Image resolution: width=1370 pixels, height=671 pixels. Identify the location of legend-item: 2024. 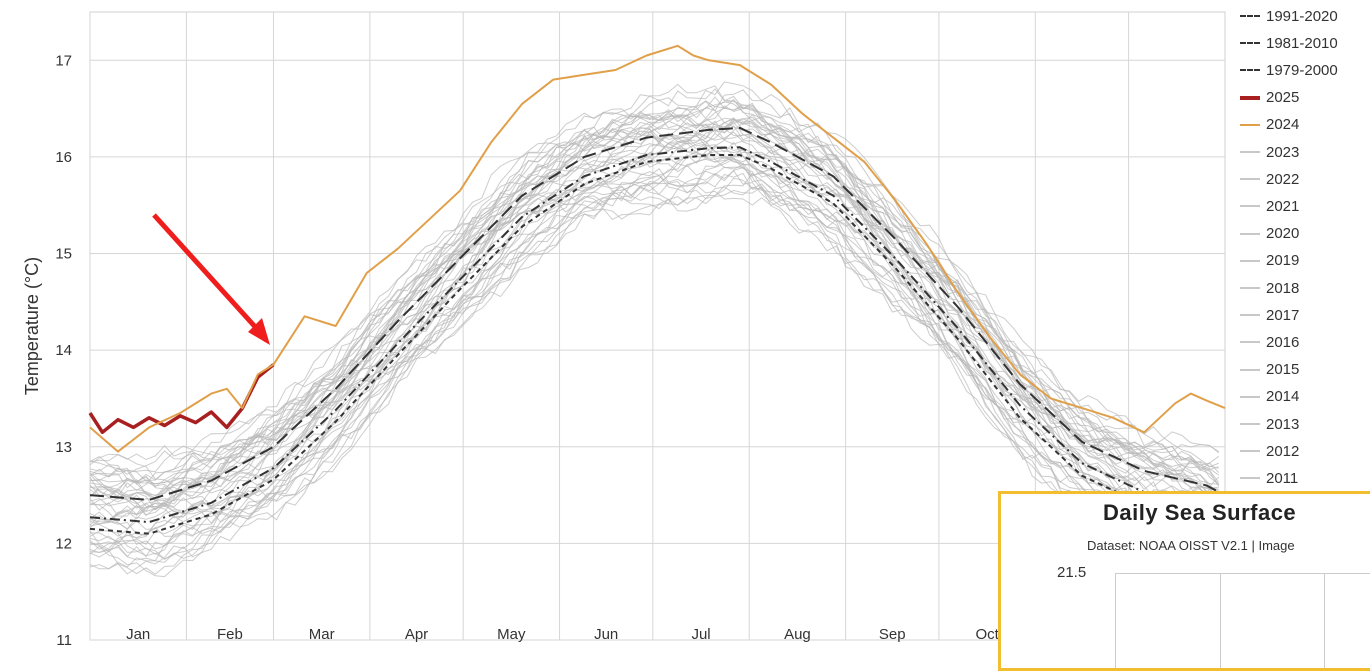
(1269, 125).